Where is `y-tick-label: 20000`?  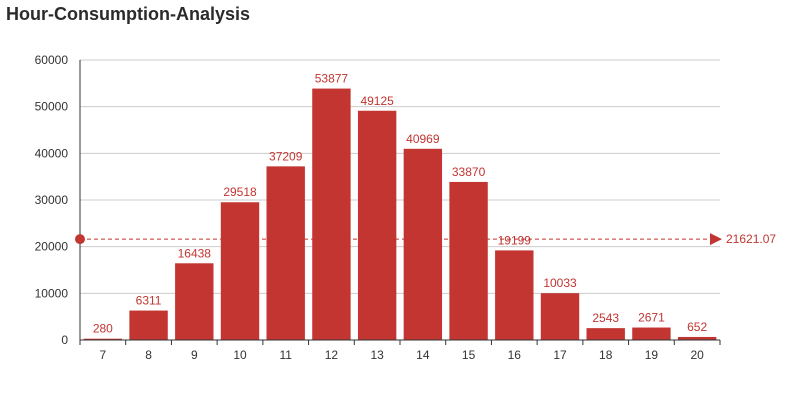
y-tick-label: 20000 is located at coordinates (52, 247).